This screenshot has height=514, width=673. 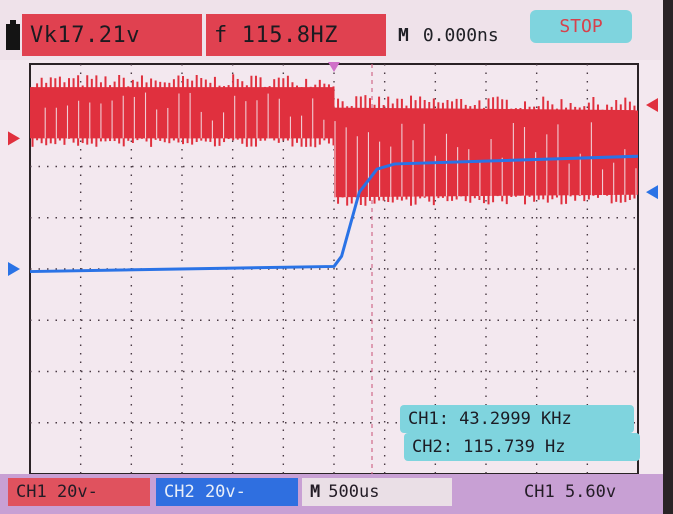 I want to click on stop-label: STOP, so click(x=581, y=26).